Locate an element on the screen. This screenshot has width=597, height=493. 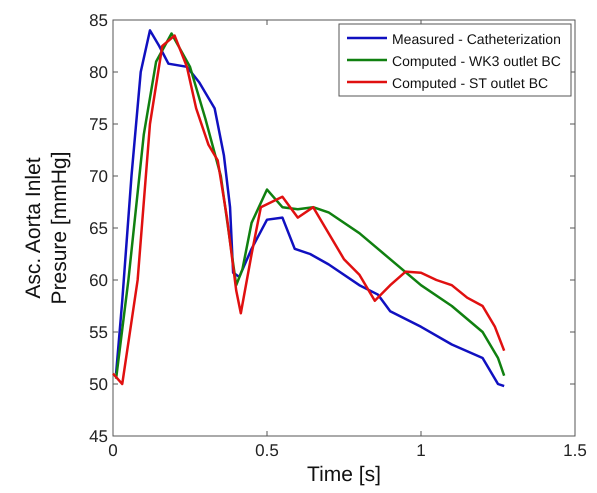
y-tick-label: 65 is located at coordinates (98, 228).